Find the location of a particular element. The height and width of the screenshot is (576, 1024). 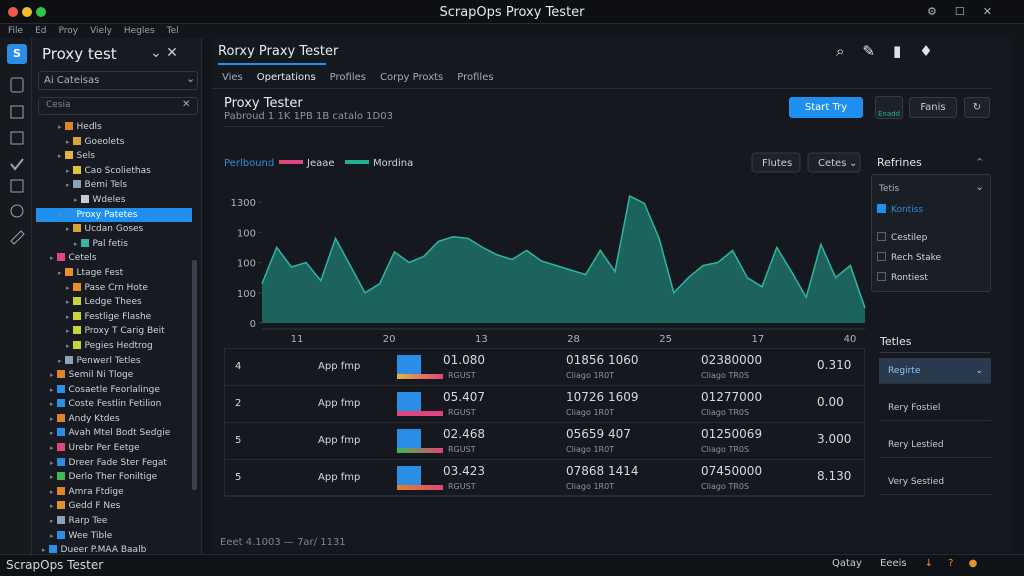

tree-item: ▸ Hedls is located at coordinates (114, 127).